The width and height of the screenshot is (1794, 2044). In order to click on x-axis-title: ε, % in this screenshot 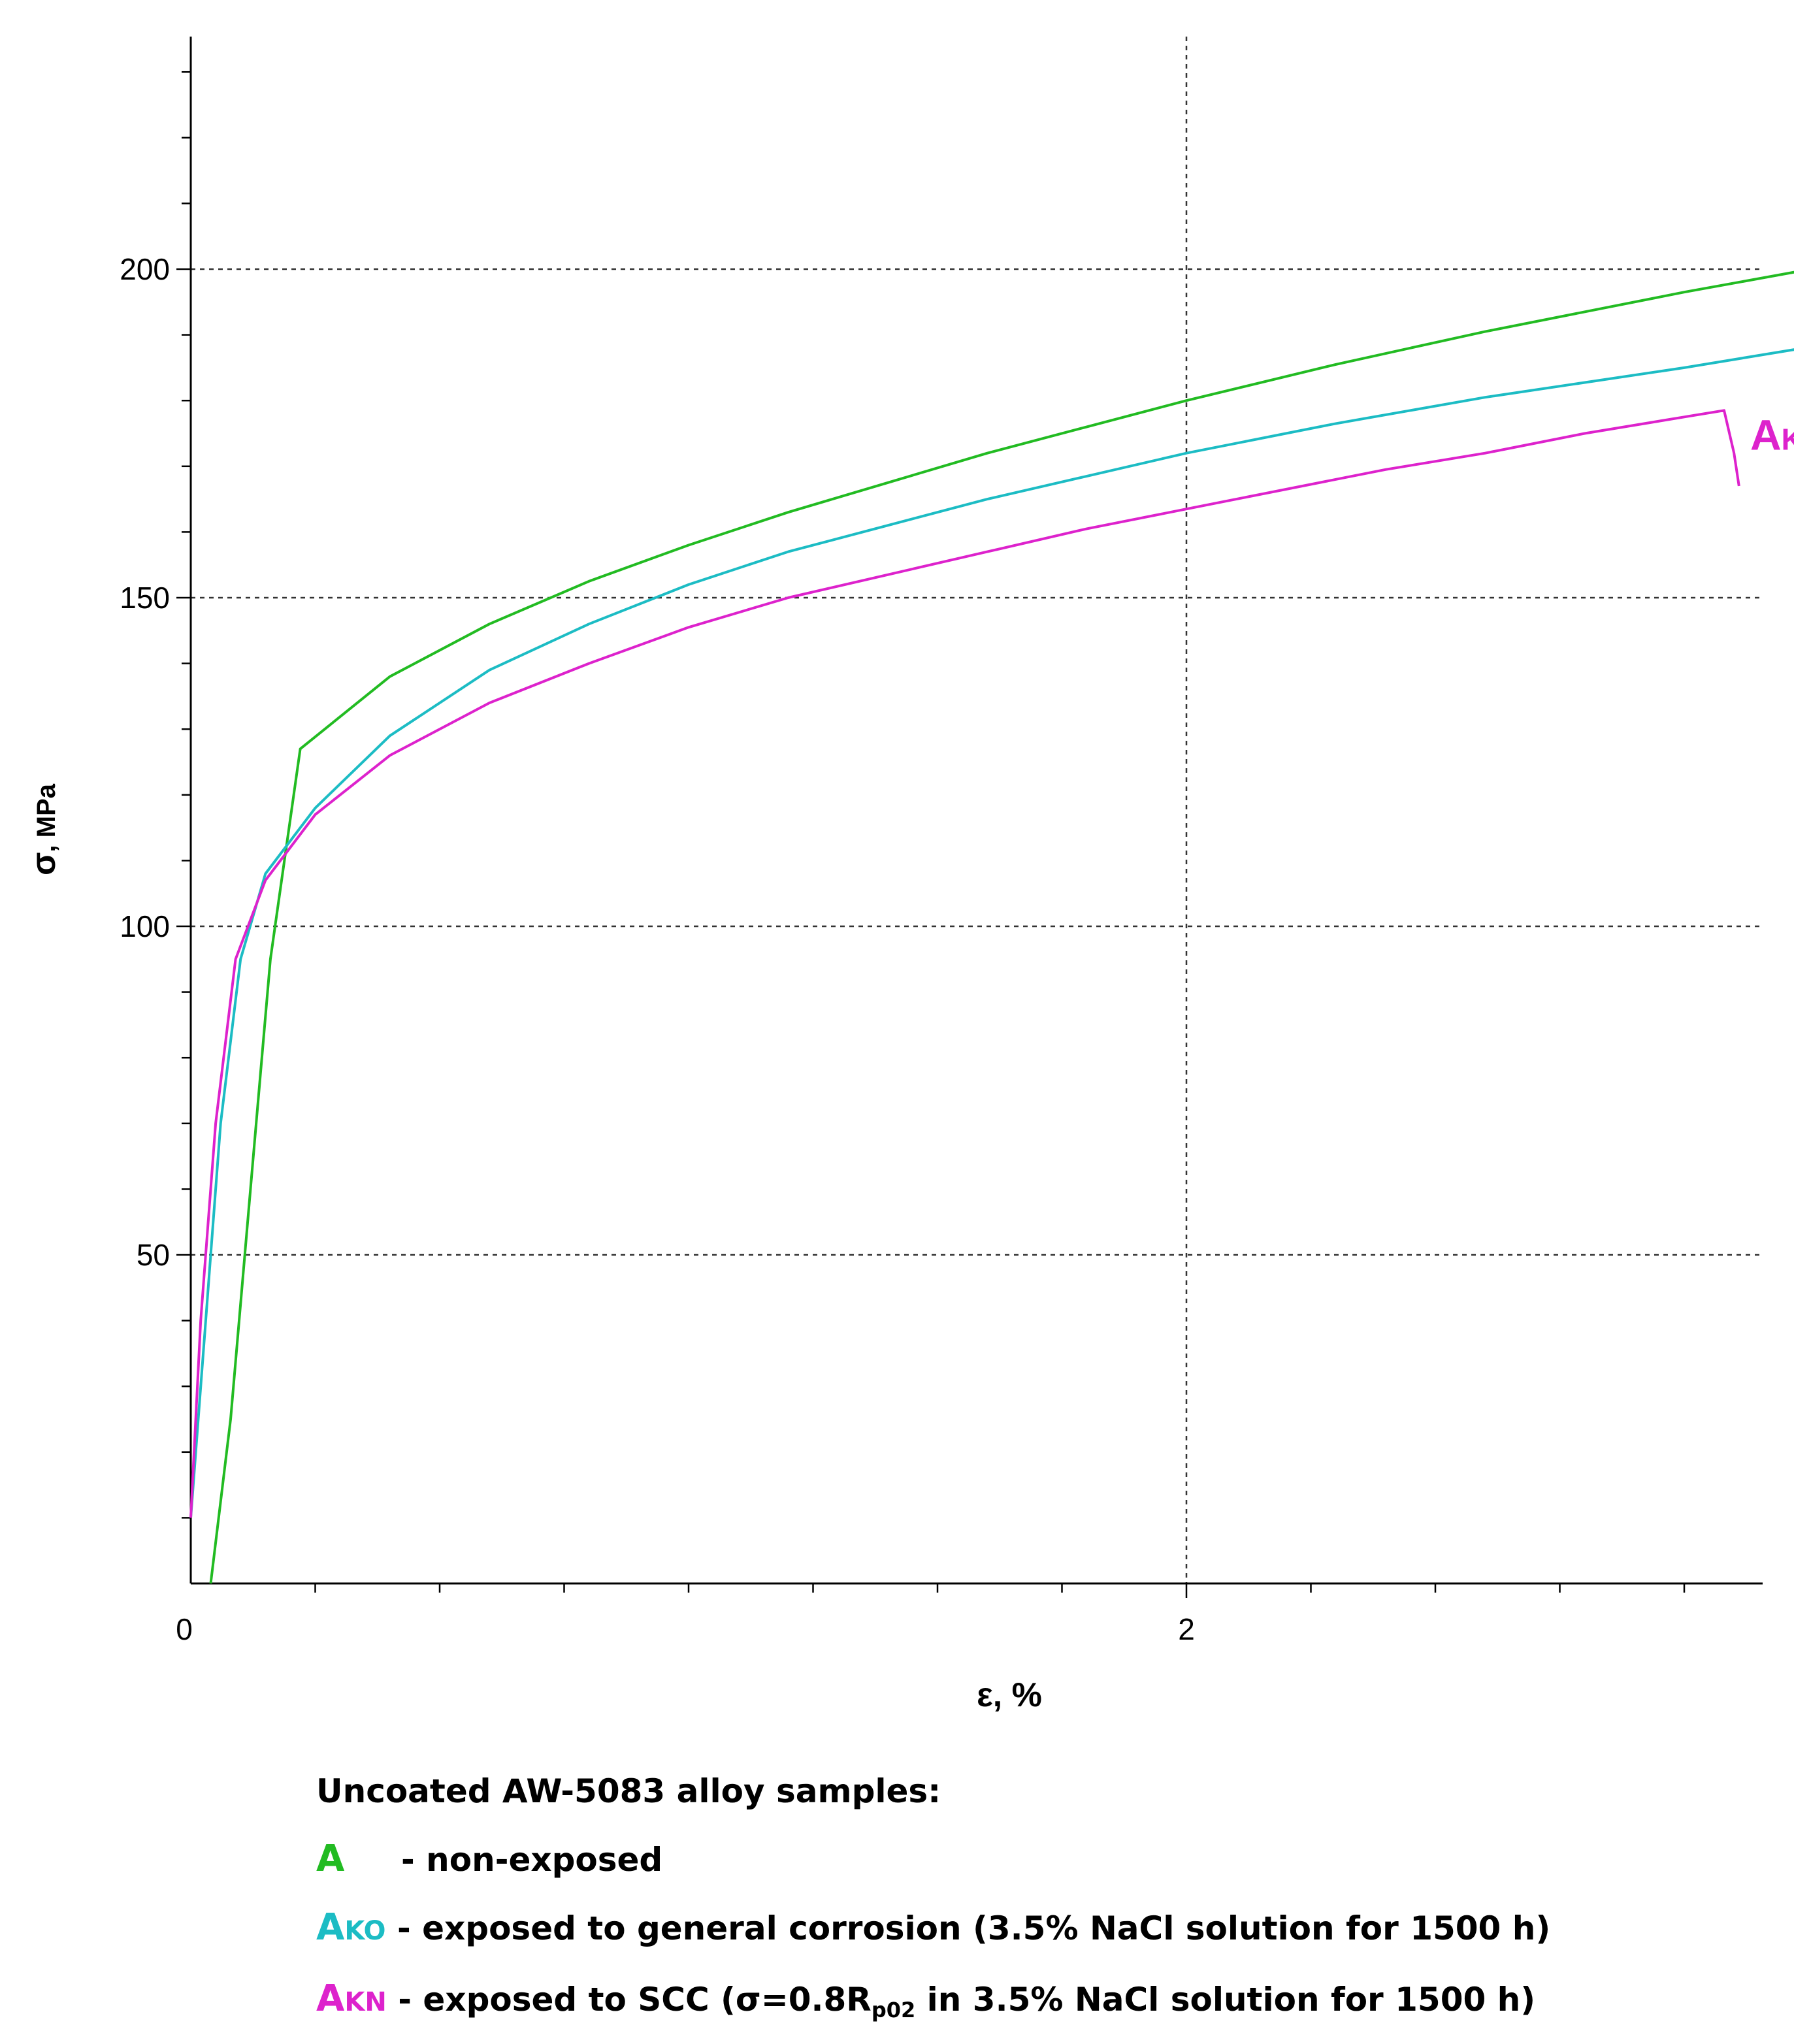, I will do `click(1010, 1695)`.